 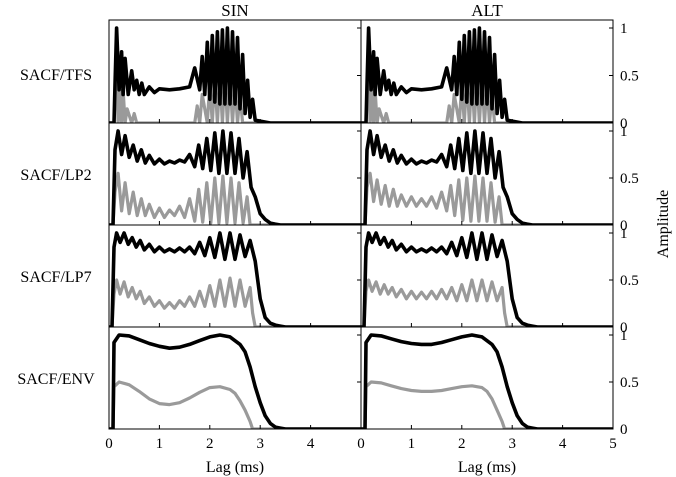 I want to click on panel-sacf-lp2-sin, so click(x=235, y=174).